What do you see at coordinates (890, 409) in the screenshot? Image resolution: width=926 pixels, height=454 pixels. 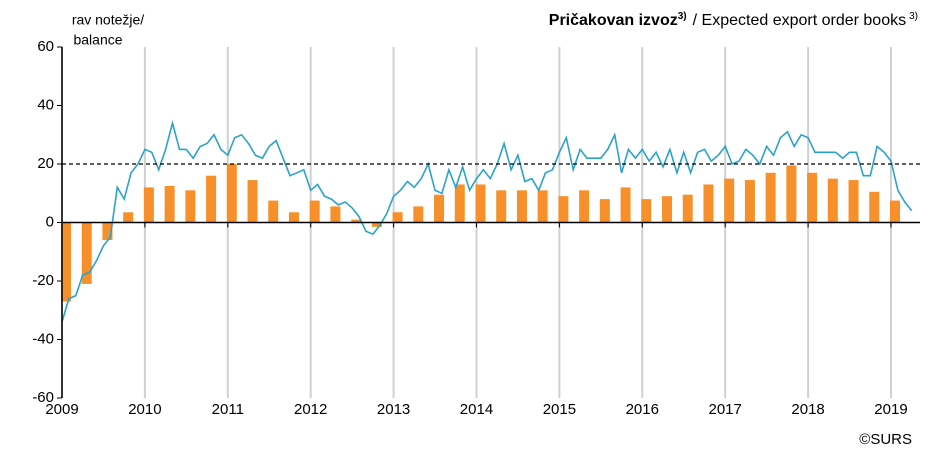 I see `x-tick-label: 2019` at bounding box center [890, 409].